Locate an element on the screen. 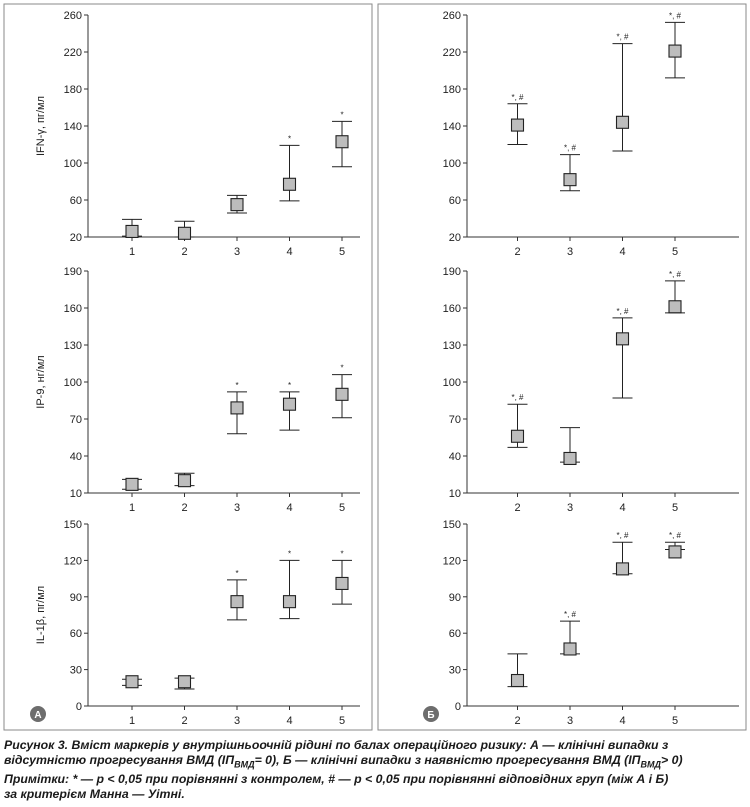  chart1-y-tick-label: 100 is located at coordinates (73, 164).